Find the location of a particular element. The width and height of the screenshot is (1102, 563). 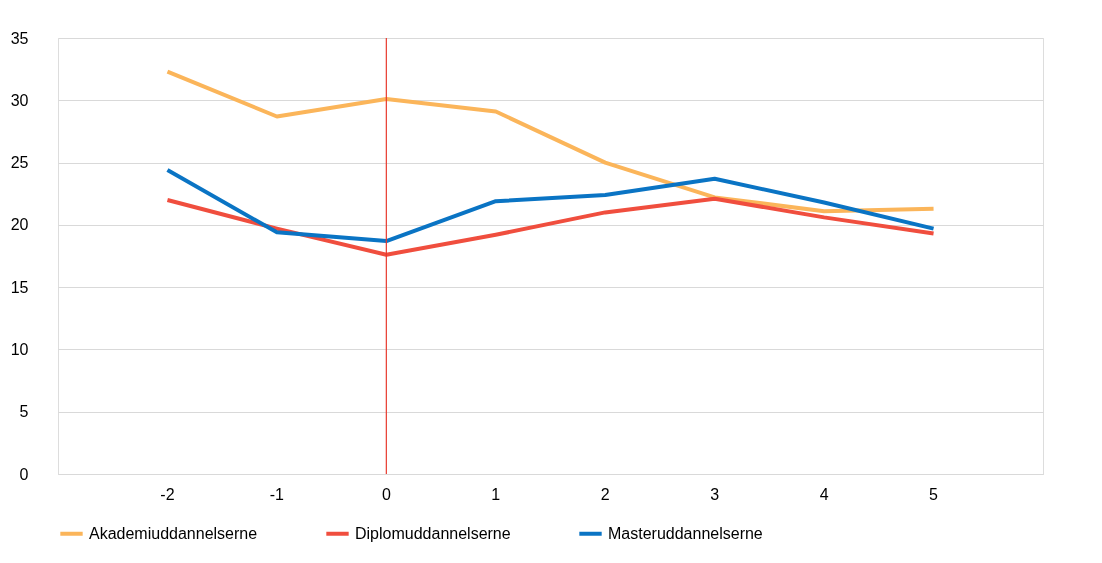

y-tick-label: 30 is located at coordinates (19, 100).